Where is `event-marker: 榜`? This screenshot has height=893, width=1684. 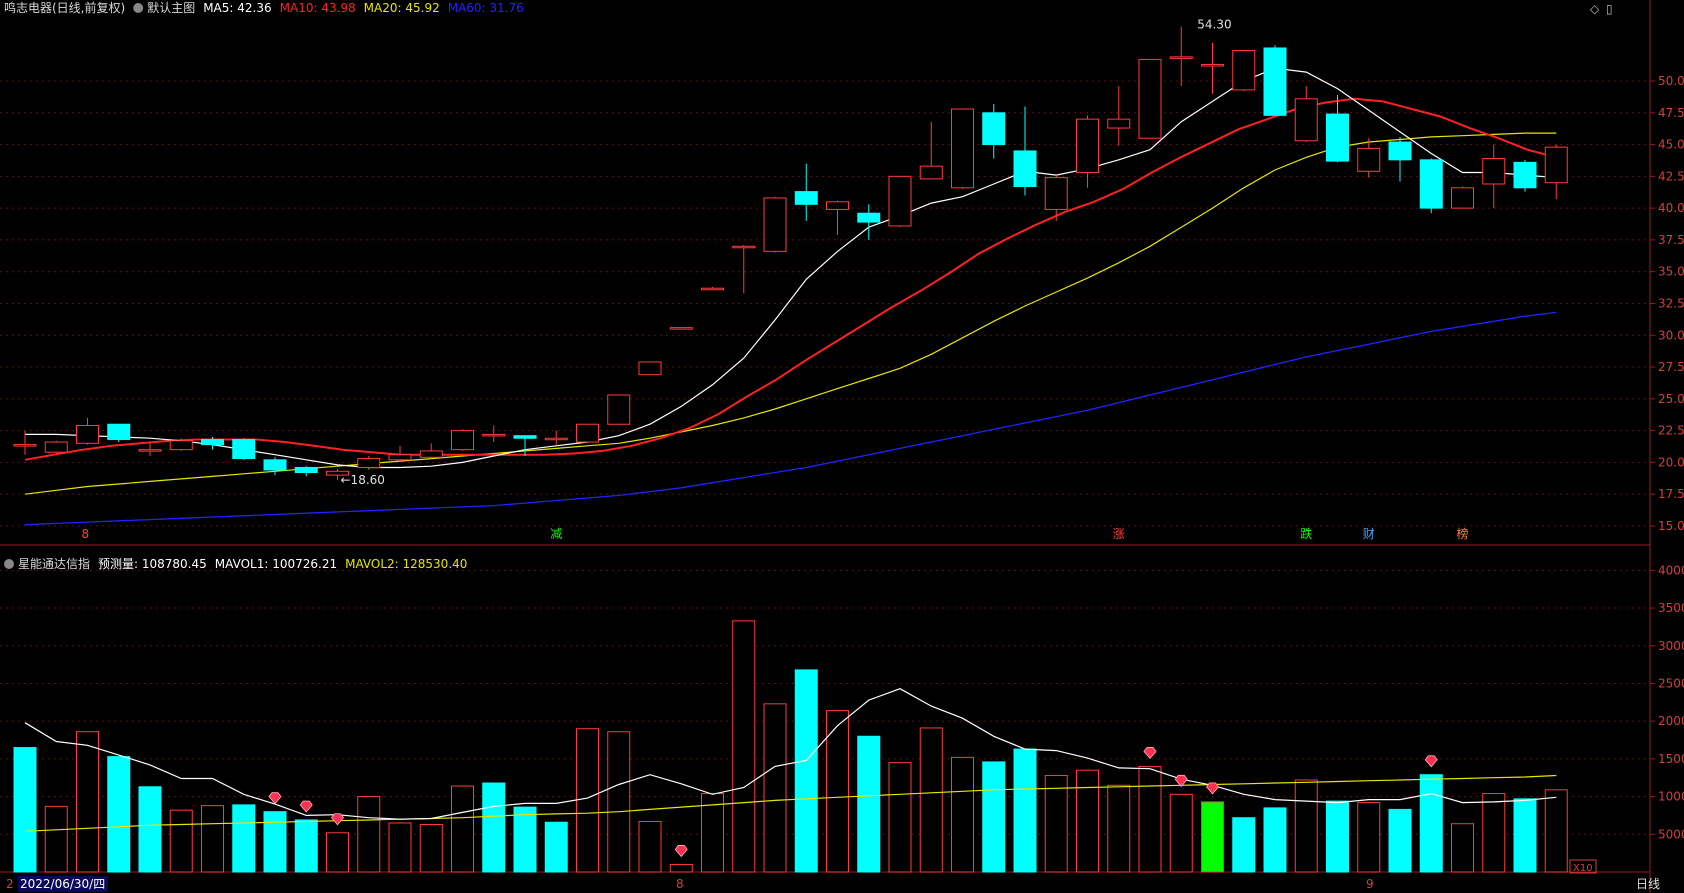
event-marker: 榜 is located at coordinates (1463, 533).